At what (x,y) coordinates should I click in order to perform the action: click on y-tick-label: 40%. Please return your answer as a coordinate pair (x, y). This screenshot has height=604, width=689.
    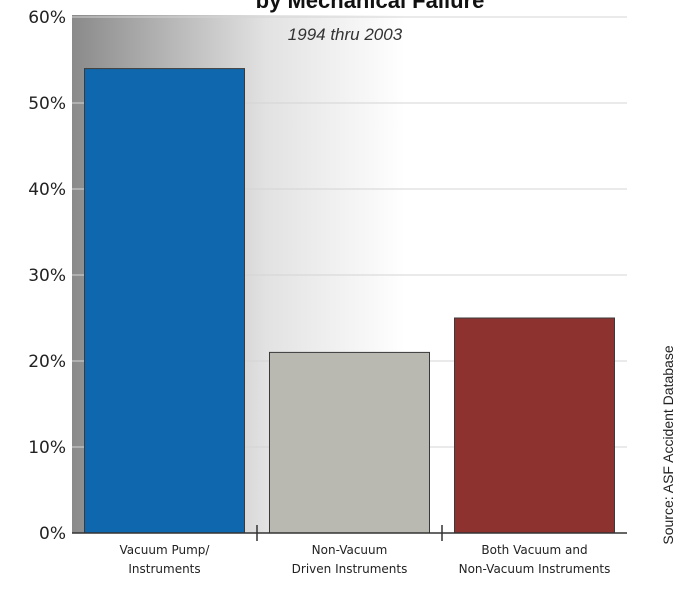
    Looking at the image, I should click on (47, 190).